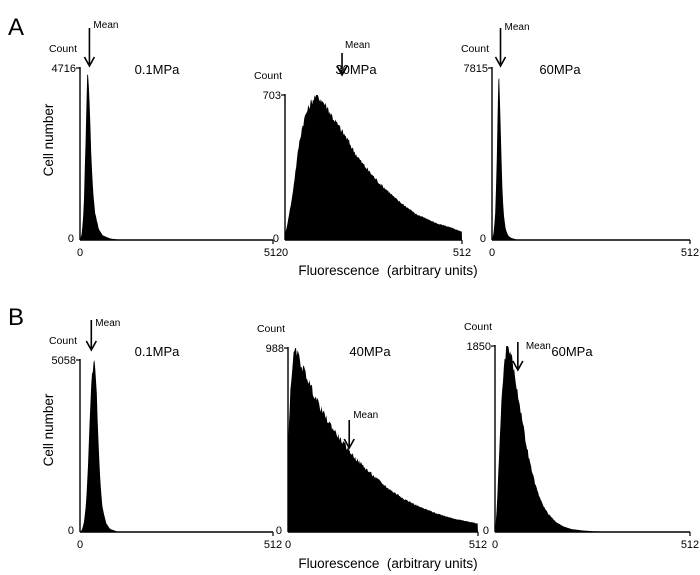  I want to click on y-max-label: 988, so click(275, 349).